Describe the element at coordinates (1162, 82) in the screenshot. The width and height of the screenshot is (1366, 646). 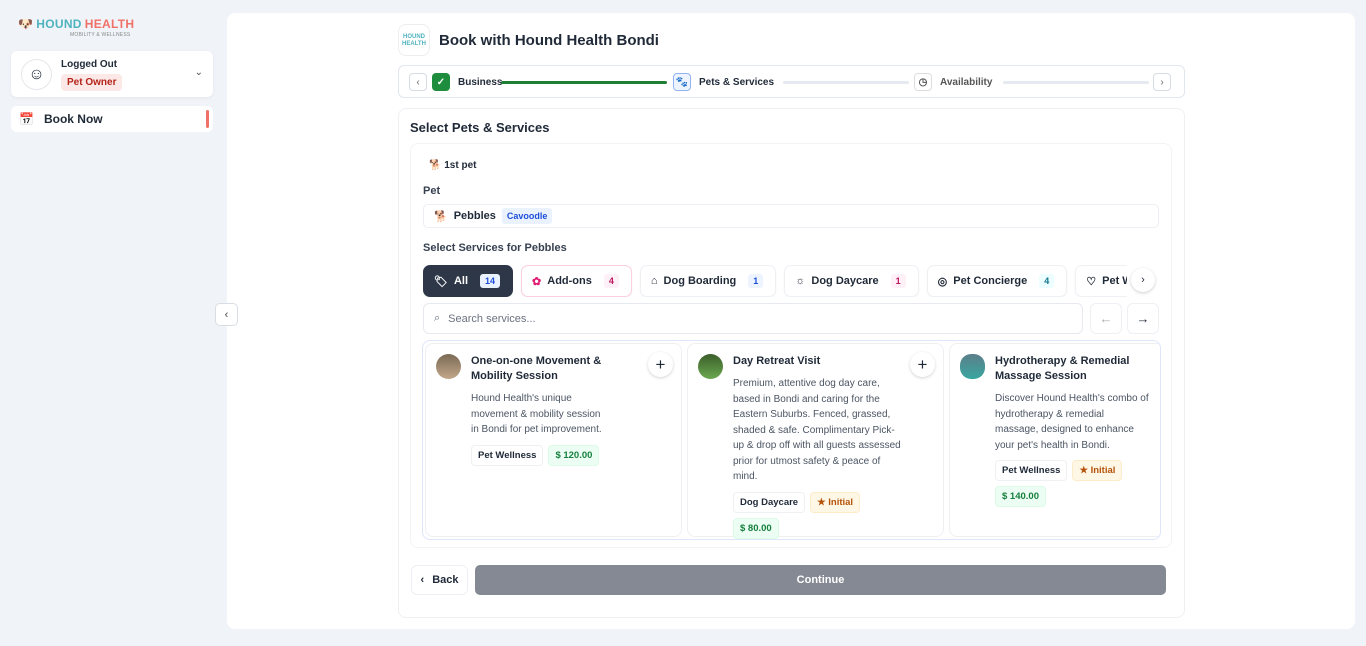
I see `stepper-next-button: ›` at that location.